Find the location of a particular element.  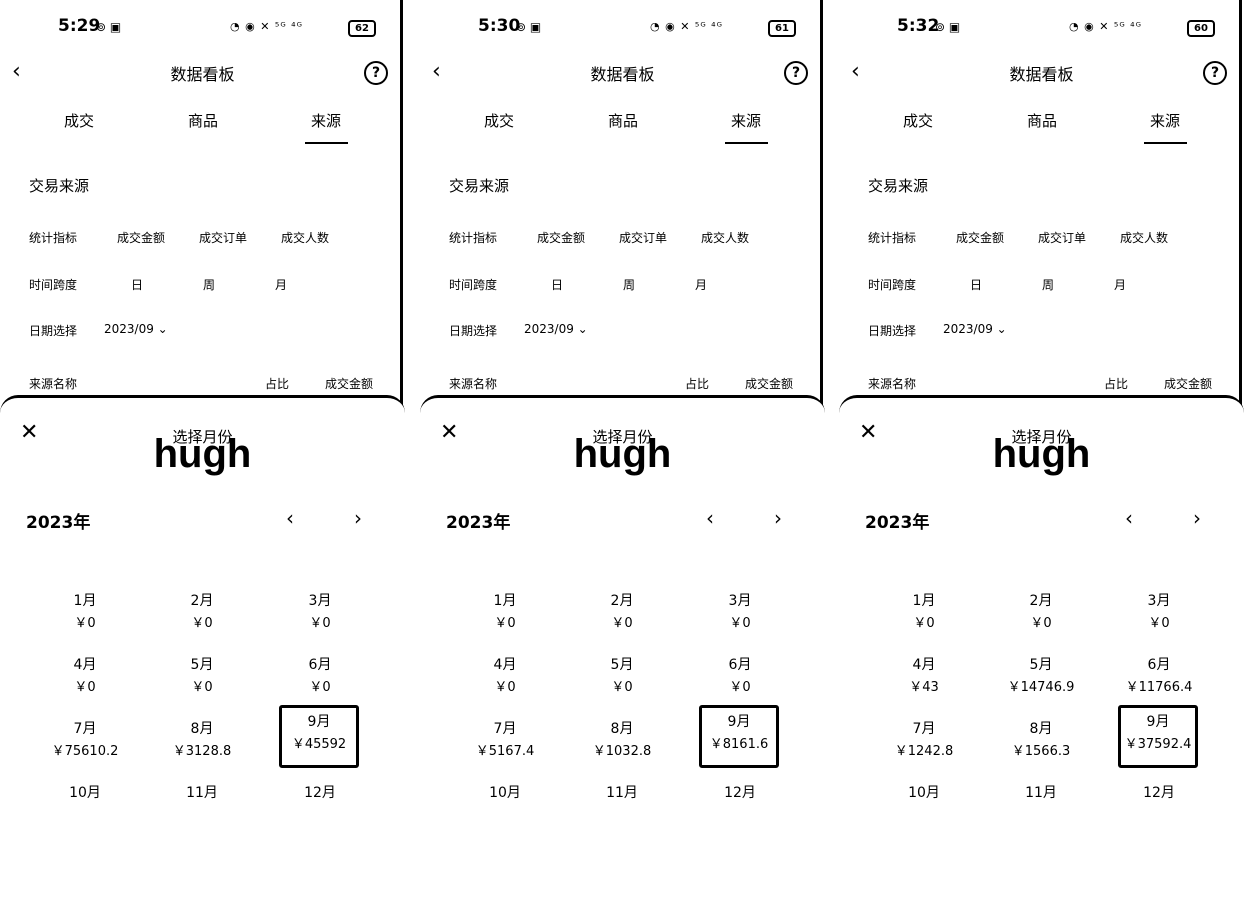

status-time: 5:29 is located at coordinates (79, 26).